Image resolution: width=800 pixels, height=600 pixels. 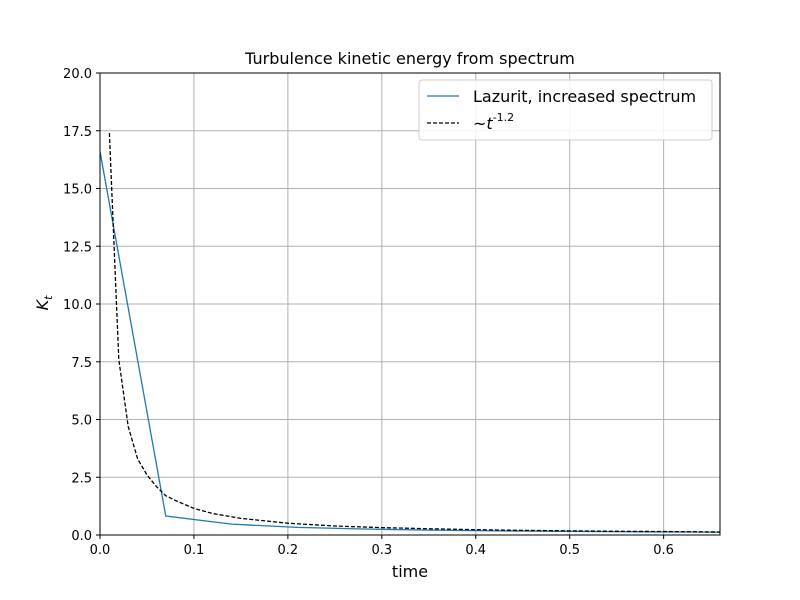 What do you see at coordinates (288, 550) in the screenshot?
I see `x-tick-label: 0.2` at bounding box center [288, 550].